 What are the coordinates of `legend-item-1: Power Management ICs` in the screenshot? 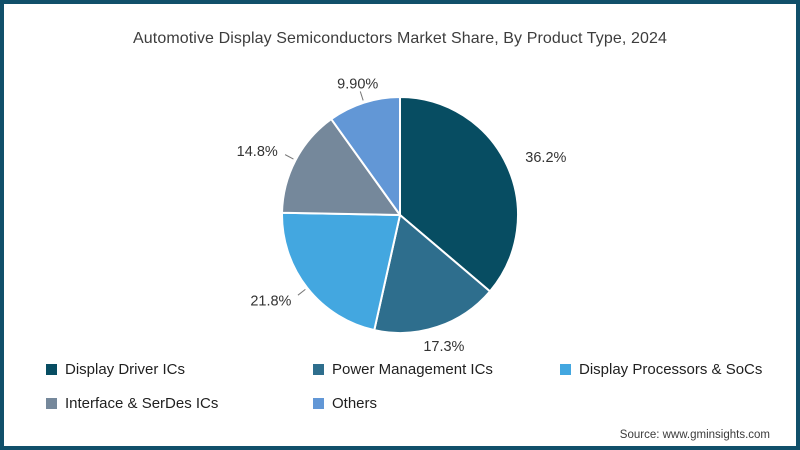 It's located at (403, 369).